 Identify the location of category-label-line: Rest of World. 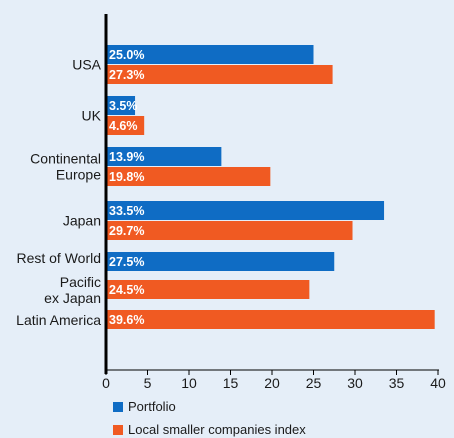
(58, 258).